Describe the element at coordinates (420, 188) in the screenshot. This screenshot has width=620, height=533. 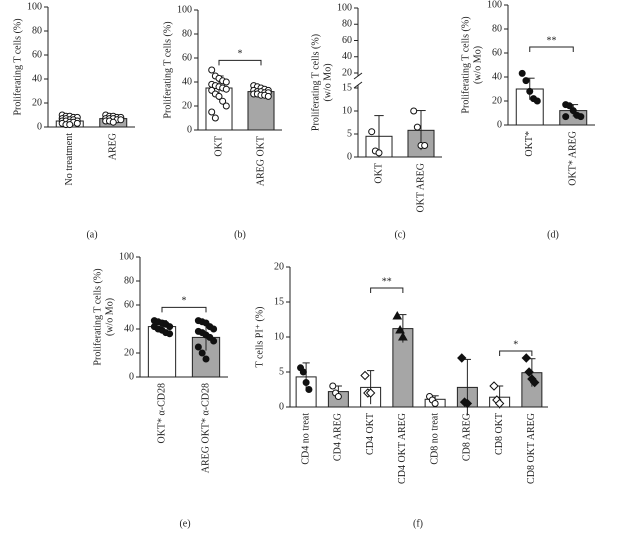
I see `x-tick-label: OKT AREG` at that location.